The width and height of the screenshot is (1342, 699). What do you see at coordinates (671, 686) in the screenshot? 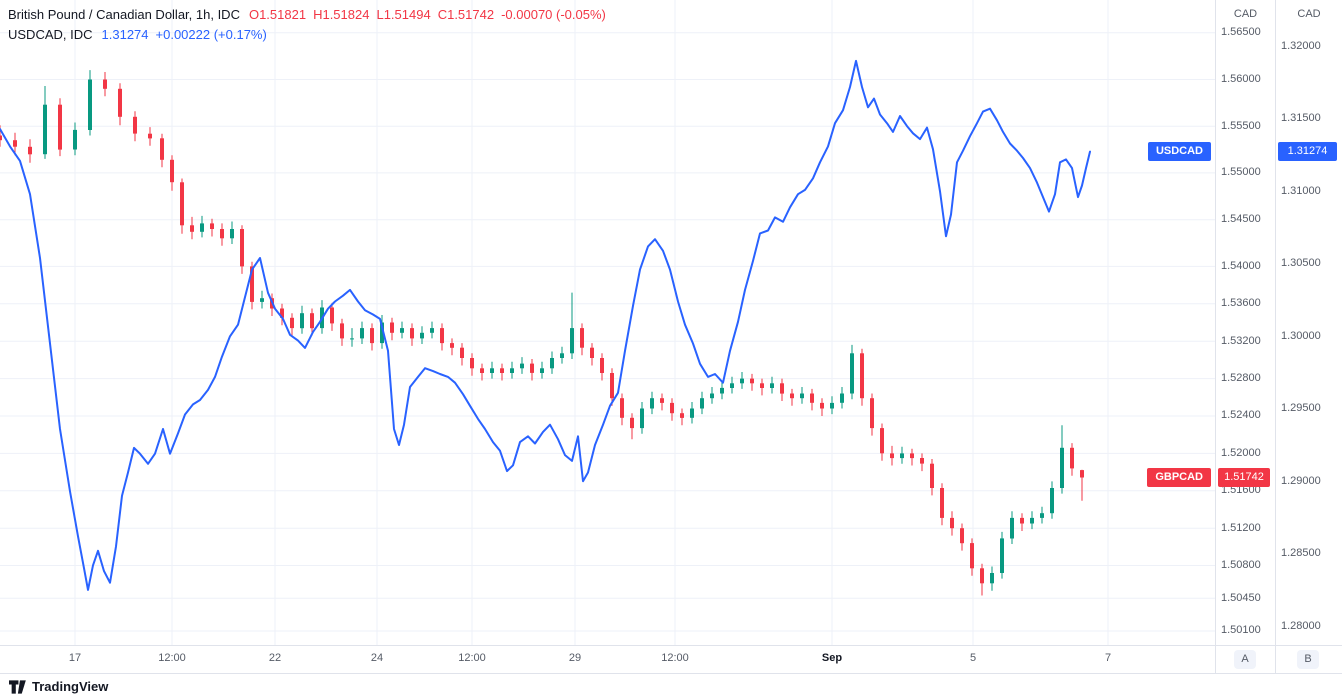
I see `footer-bar: TradingView` at bounding box center [671, 686].